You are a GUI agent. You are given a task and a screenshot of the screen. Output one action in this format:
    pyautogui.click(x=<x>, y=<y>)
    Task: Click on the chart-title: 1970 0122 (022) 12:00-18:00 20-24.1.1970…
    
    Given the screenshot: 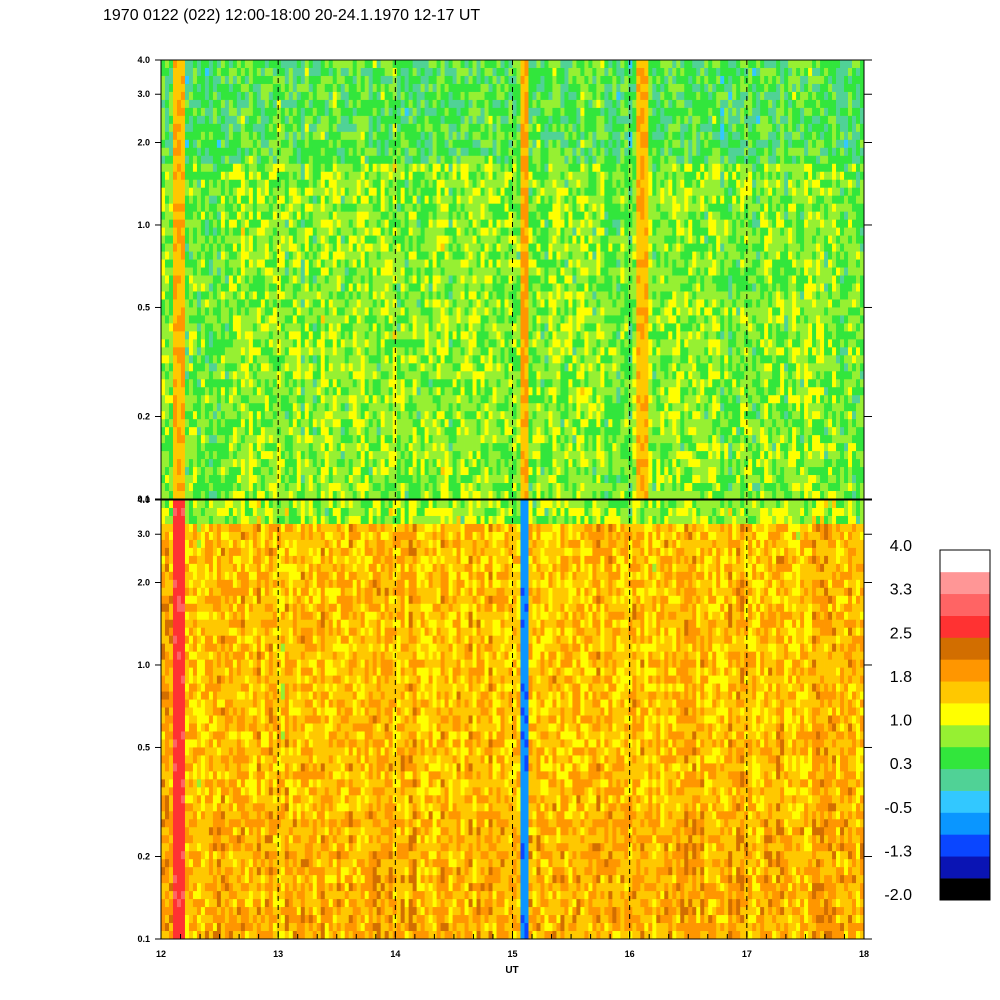 What is the action you would take?
    pyautogui.click(x=291, y=15)
    